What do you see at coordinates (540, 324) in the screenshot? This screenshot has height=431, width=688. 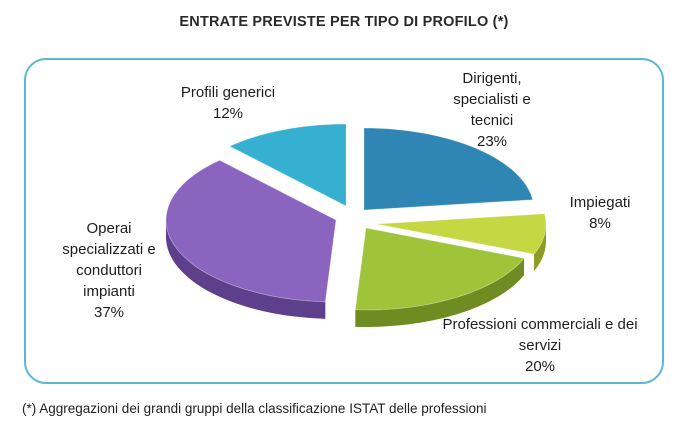 I see `slice-label-line: Professioni commerciali e dei` at bounding box center [540, 324].